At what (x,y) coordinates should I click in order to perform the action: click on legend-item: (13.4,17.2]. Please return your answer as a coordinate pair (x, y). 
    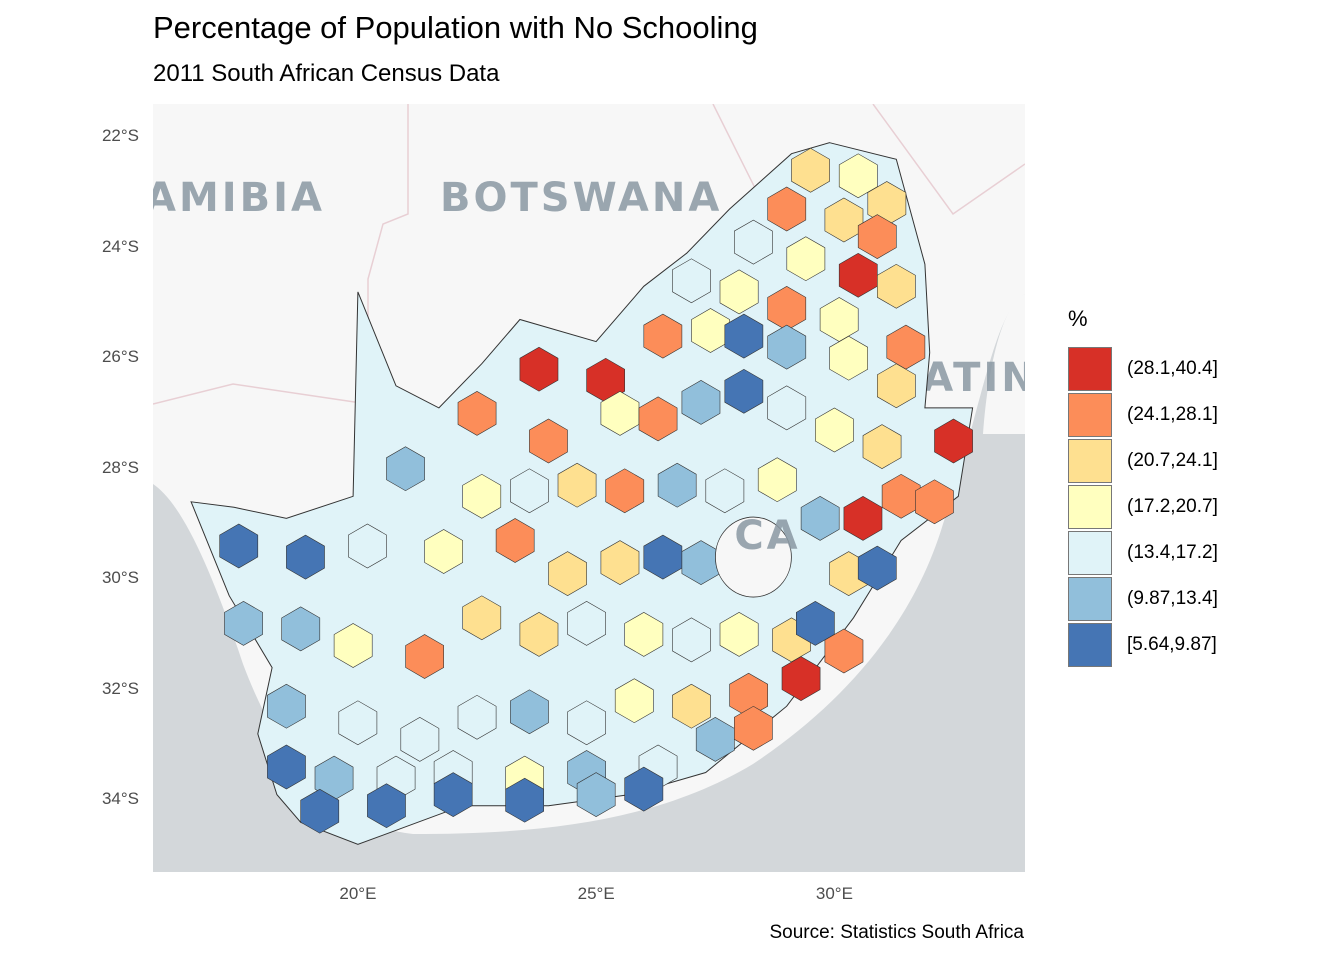
    Looking at the image, I should click on (1143, 553).